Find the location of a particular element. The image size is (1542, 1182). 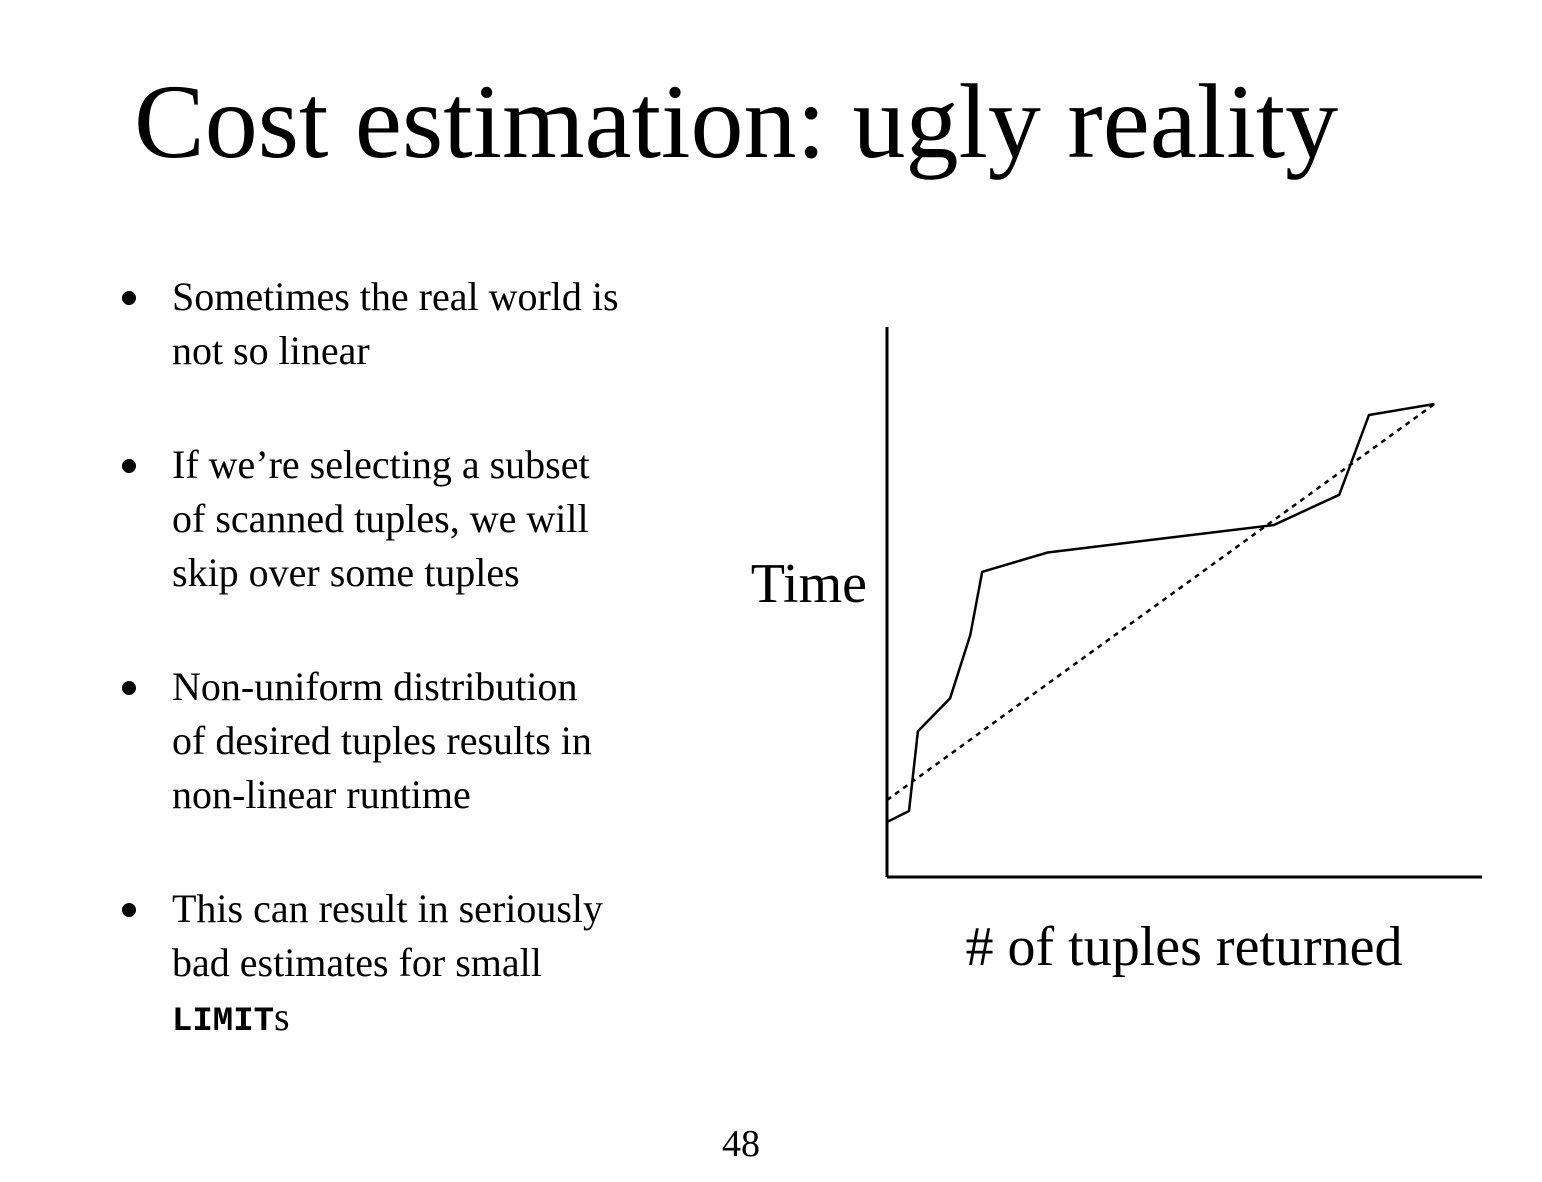

bullet-text-line: skip over some tuples is located at coordinates (346, 572).